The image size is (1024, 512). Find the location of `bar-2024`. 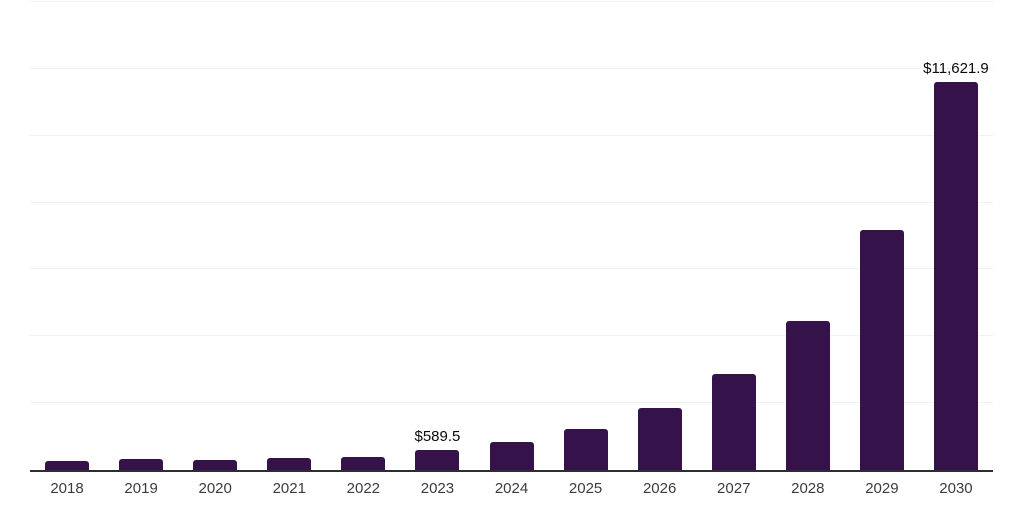

bar-2024 is located at coordinates (511, 455).